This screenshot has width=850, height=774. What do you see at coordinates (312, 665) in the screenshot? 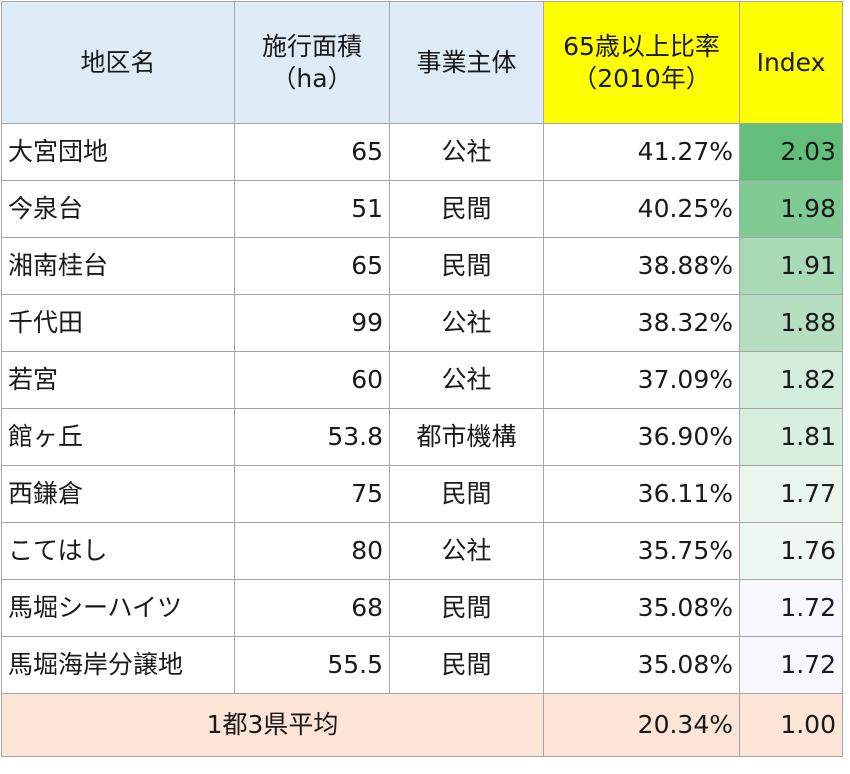
I see `size-cell: 55.5` at bounding box center [312, 665].